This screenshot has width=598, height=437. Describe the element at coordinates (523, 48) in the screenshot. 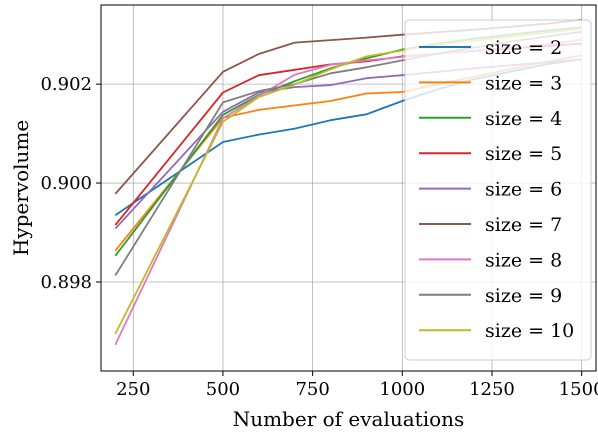

I see `legend-label: size = 2` at that location.